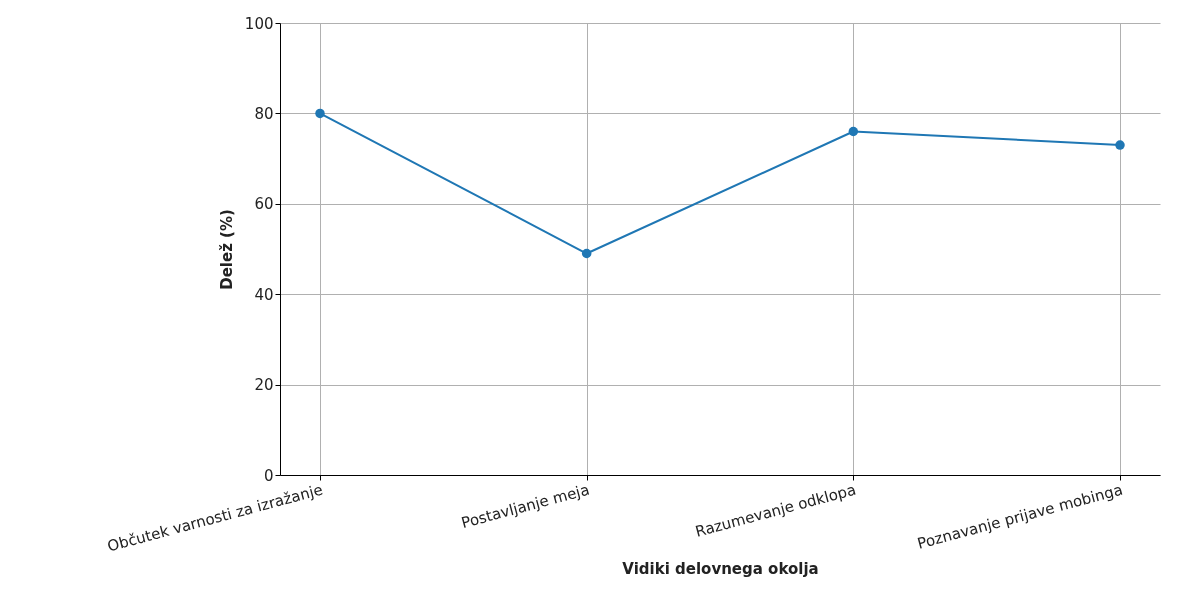  Describe the element at coordinates (264, 385) in the screenshot. I see `y-tick-label: 20` at that location.